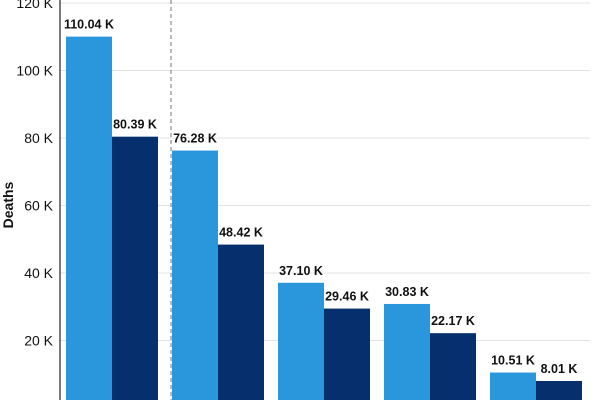 This screenshot has width=600, height=400. What do you see at coordinates (195, 275) in the screenshot?
I see `bar-group2-series1` at bounding box center [195, 275].